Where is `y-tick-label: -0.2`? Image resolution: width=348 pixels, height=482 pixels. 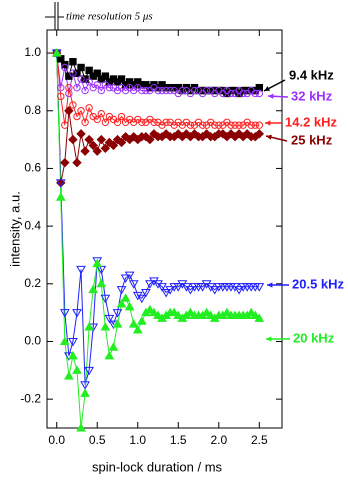
y-tick-label: -0.2 is located at coordinates (30, 398).